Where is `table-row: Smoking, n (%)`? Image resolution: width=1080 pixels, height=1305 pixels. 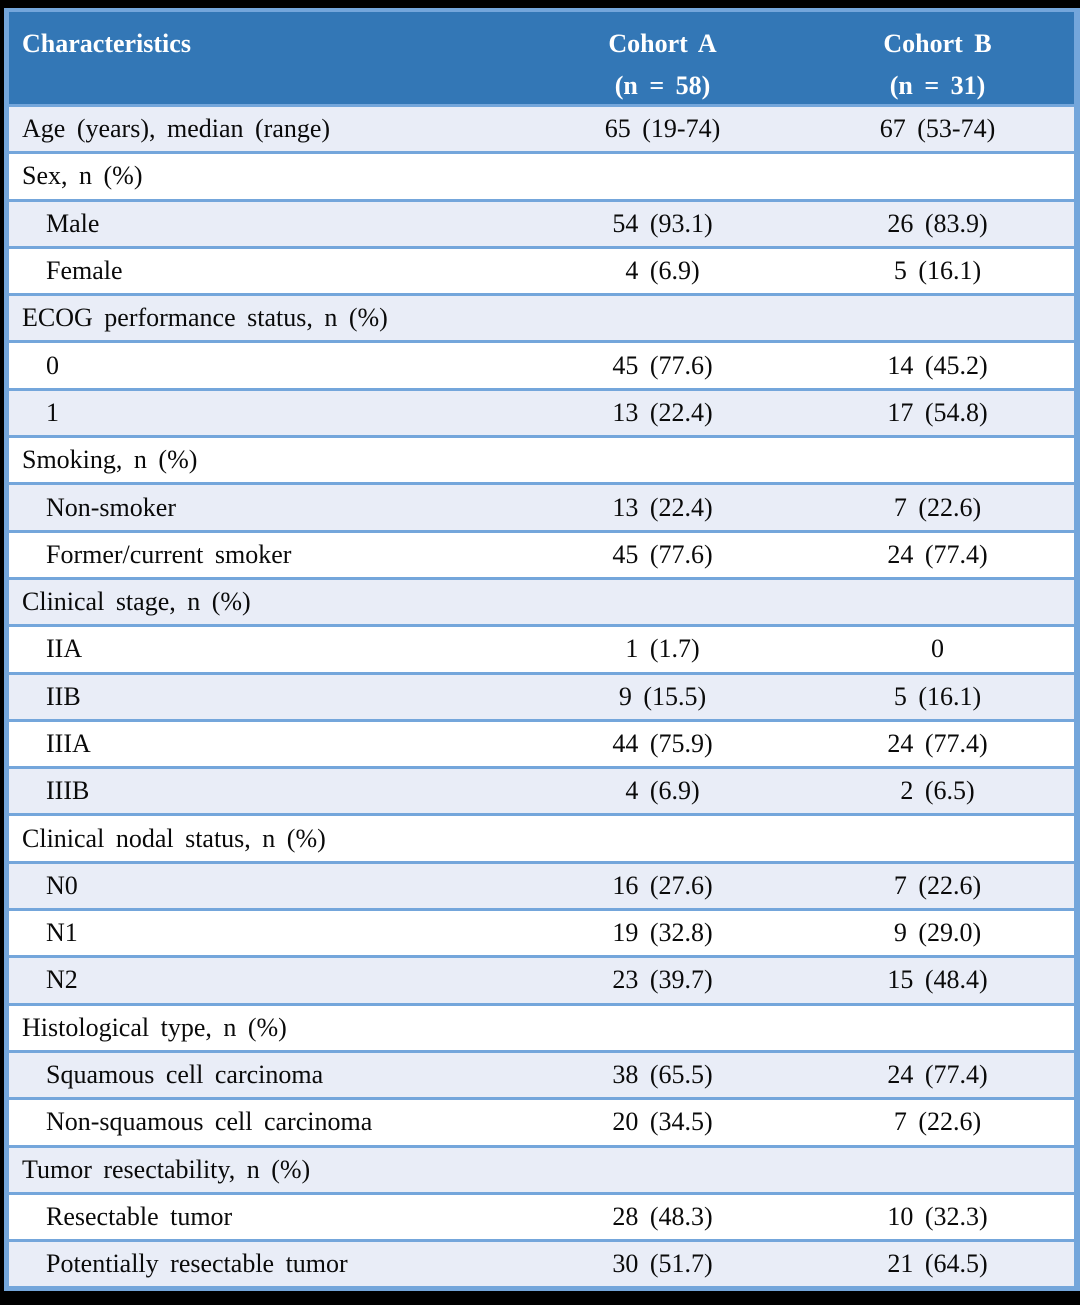 table-row: Smoking, n (%) is located at coordinates (541, 459).